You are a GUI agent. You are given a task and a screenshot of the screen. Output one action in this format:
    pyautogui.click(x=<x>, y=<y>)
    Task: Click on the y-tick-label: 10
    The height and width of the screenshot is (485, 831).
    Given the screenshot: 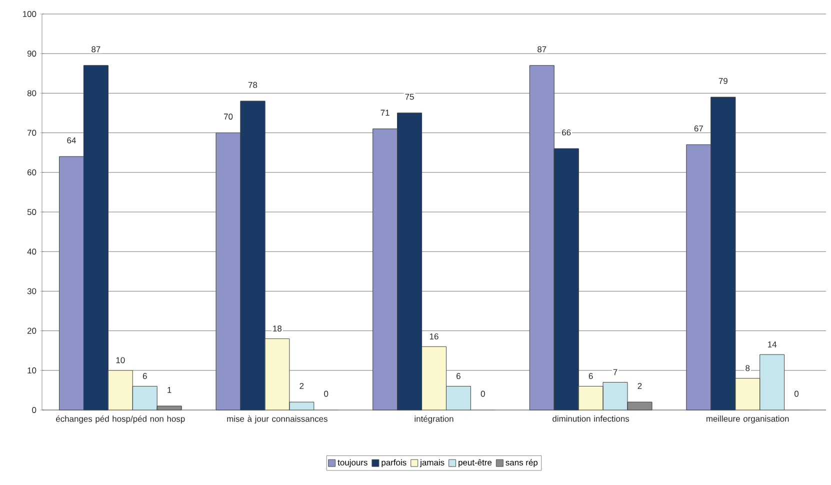 What is the action you would take?
    pyautogui.click(x=32, y=370)
    